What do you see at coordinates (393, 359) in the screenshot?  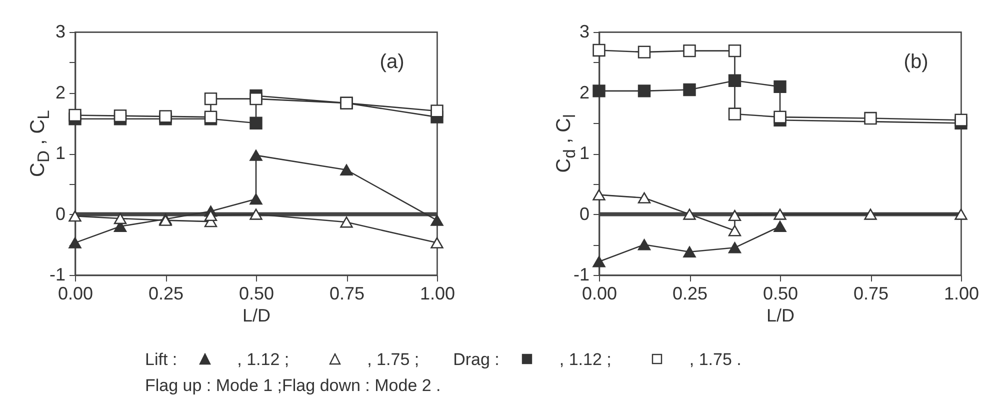 I see `legend-label: , 1.75 ;` at bounding box center [393, 359].